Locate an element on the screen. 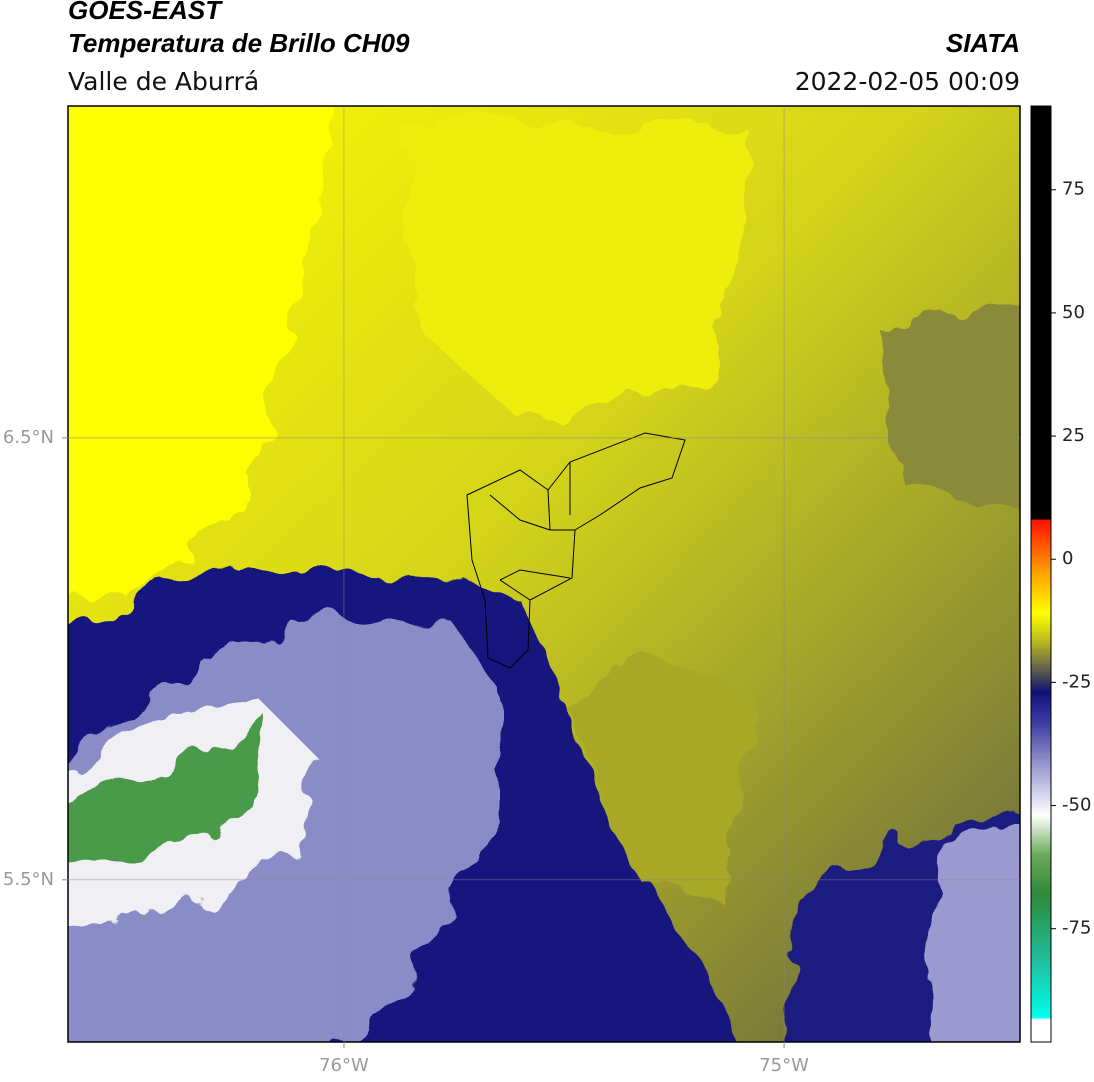  municipal-borders is located at coordinates (576, 550).